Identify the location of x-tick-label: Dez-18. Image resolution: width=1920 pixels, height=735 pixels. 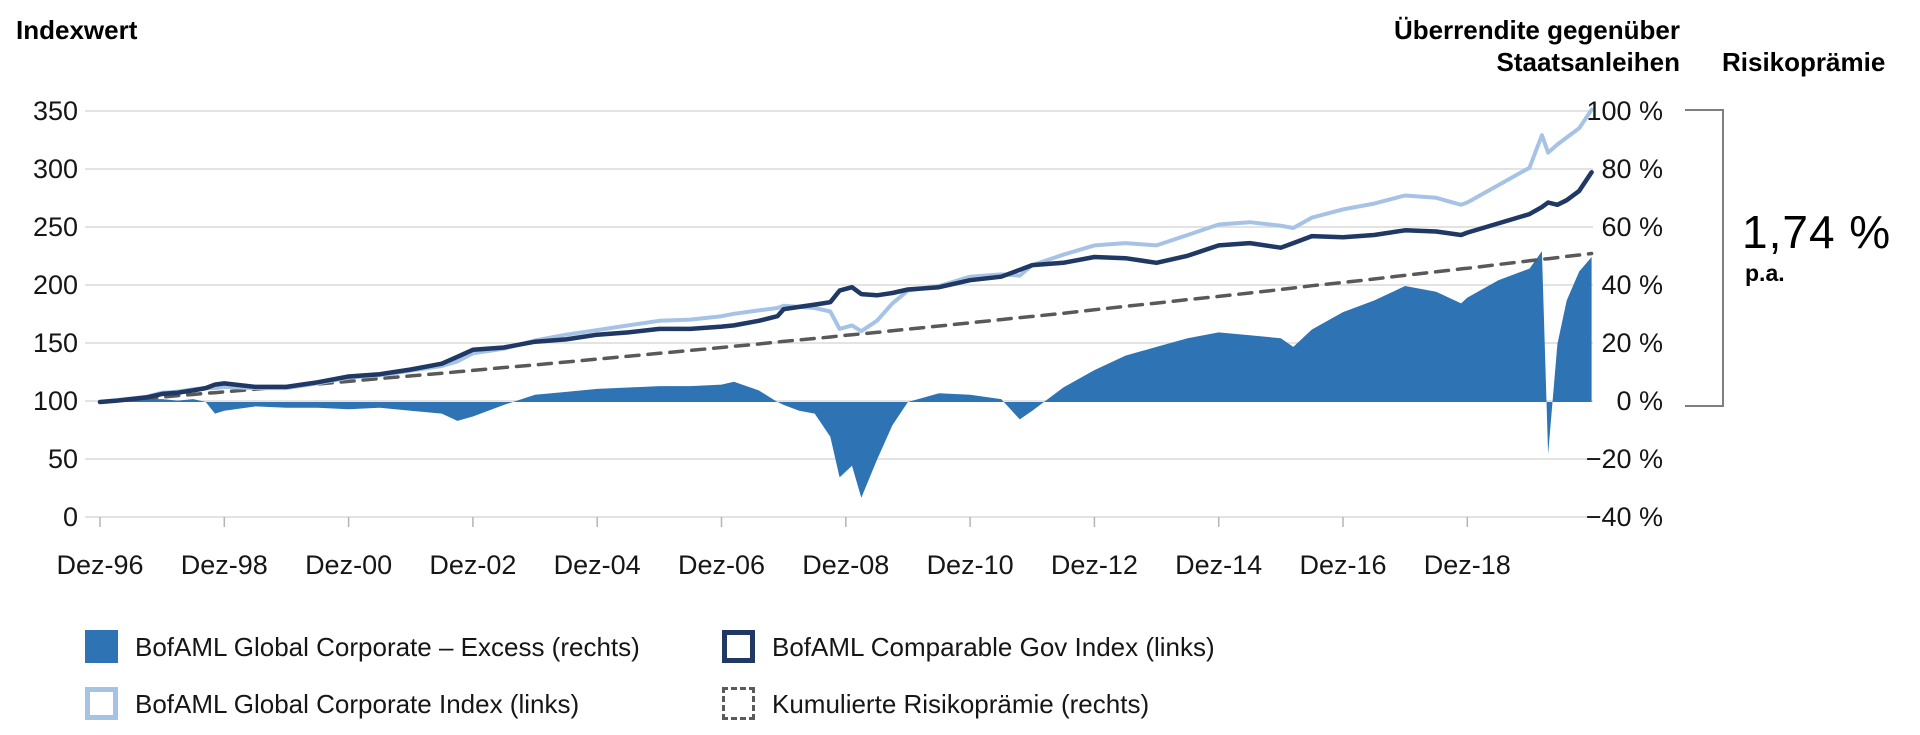
(1467, 565).